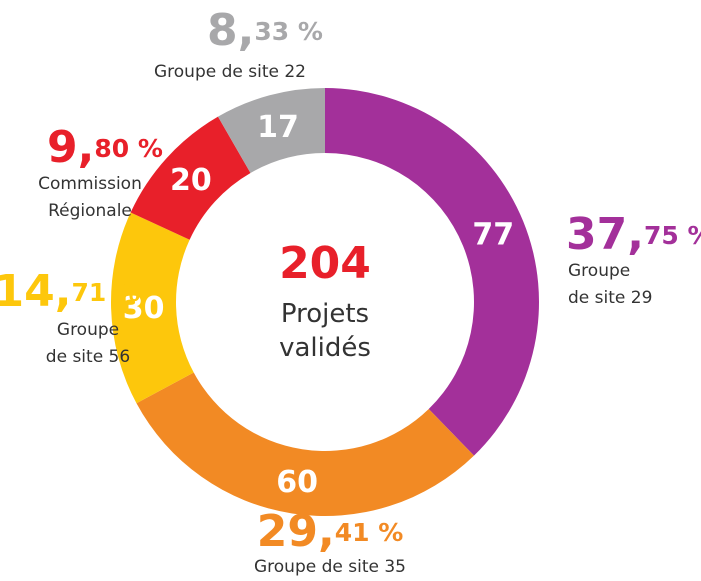 The width and height of the screenshot is (701, 581). I want to click on value-label: 60, so click(297, 482).